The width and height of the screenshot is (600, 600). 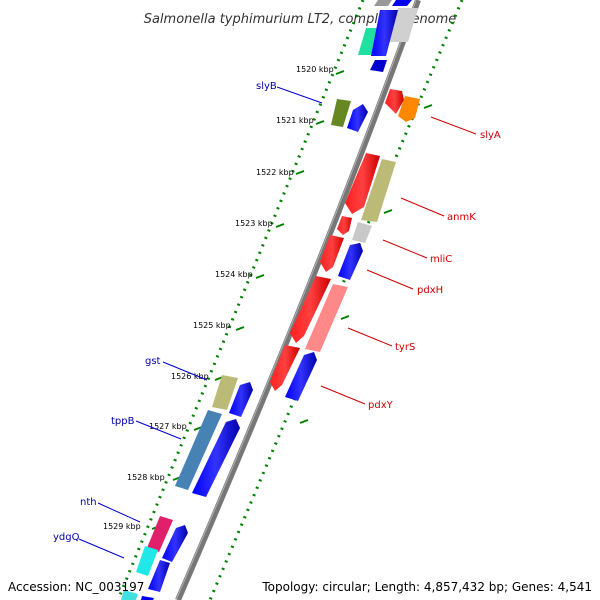 What do you see at coordinates (357, 118) in the screenshot?
I see `feature-blue-after-slyB` at bounding box center [357, 118].